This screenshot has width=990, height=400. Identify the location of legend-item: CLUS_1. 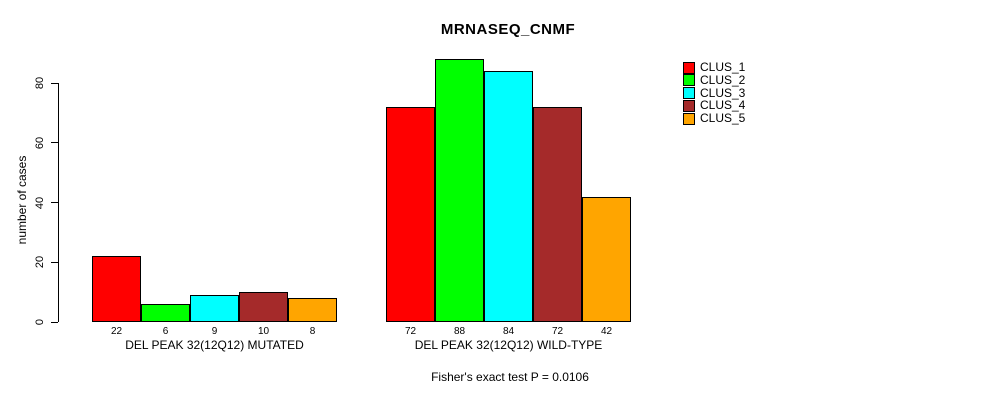
(714, 67).